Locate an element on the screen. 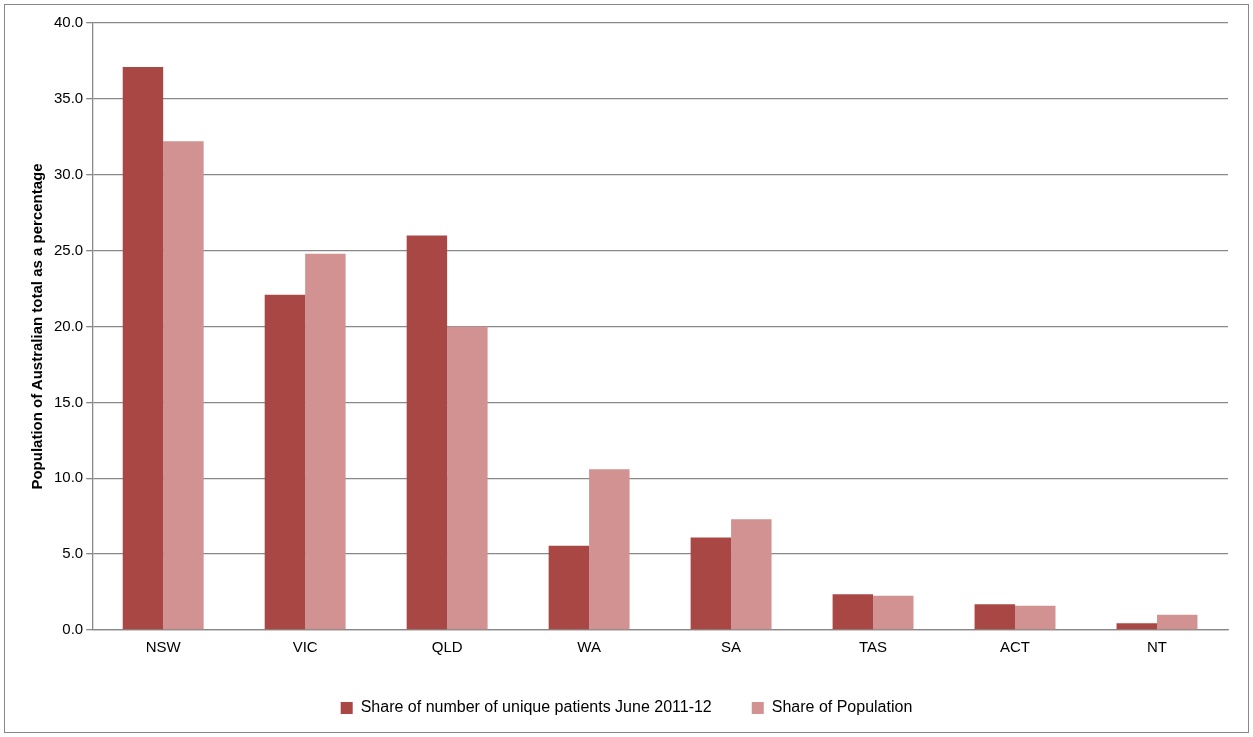 The width and height of the screenshot is (1253, 737). y-tick-label: 20.0 is located at coordinates (68, 325).